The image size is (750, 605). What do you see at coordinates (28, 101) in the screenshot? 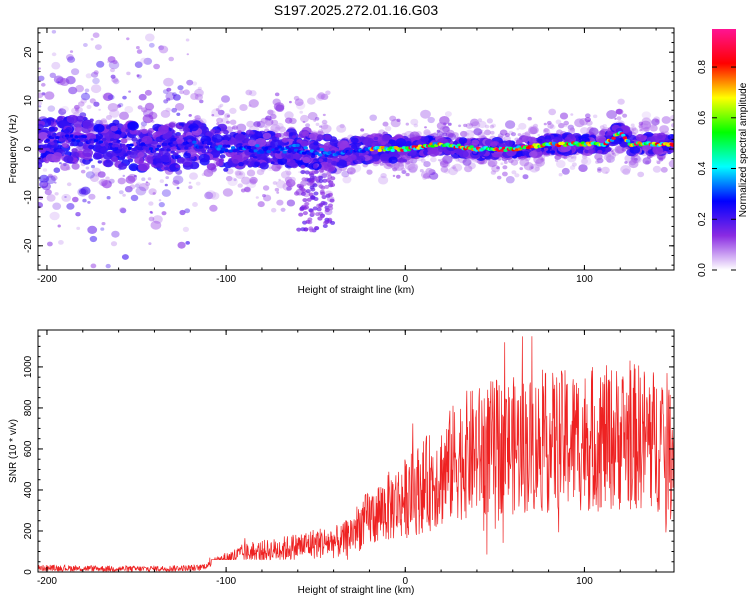
I see `spectrogram-y-tick-label: 10` at bounding box center [28, 101].